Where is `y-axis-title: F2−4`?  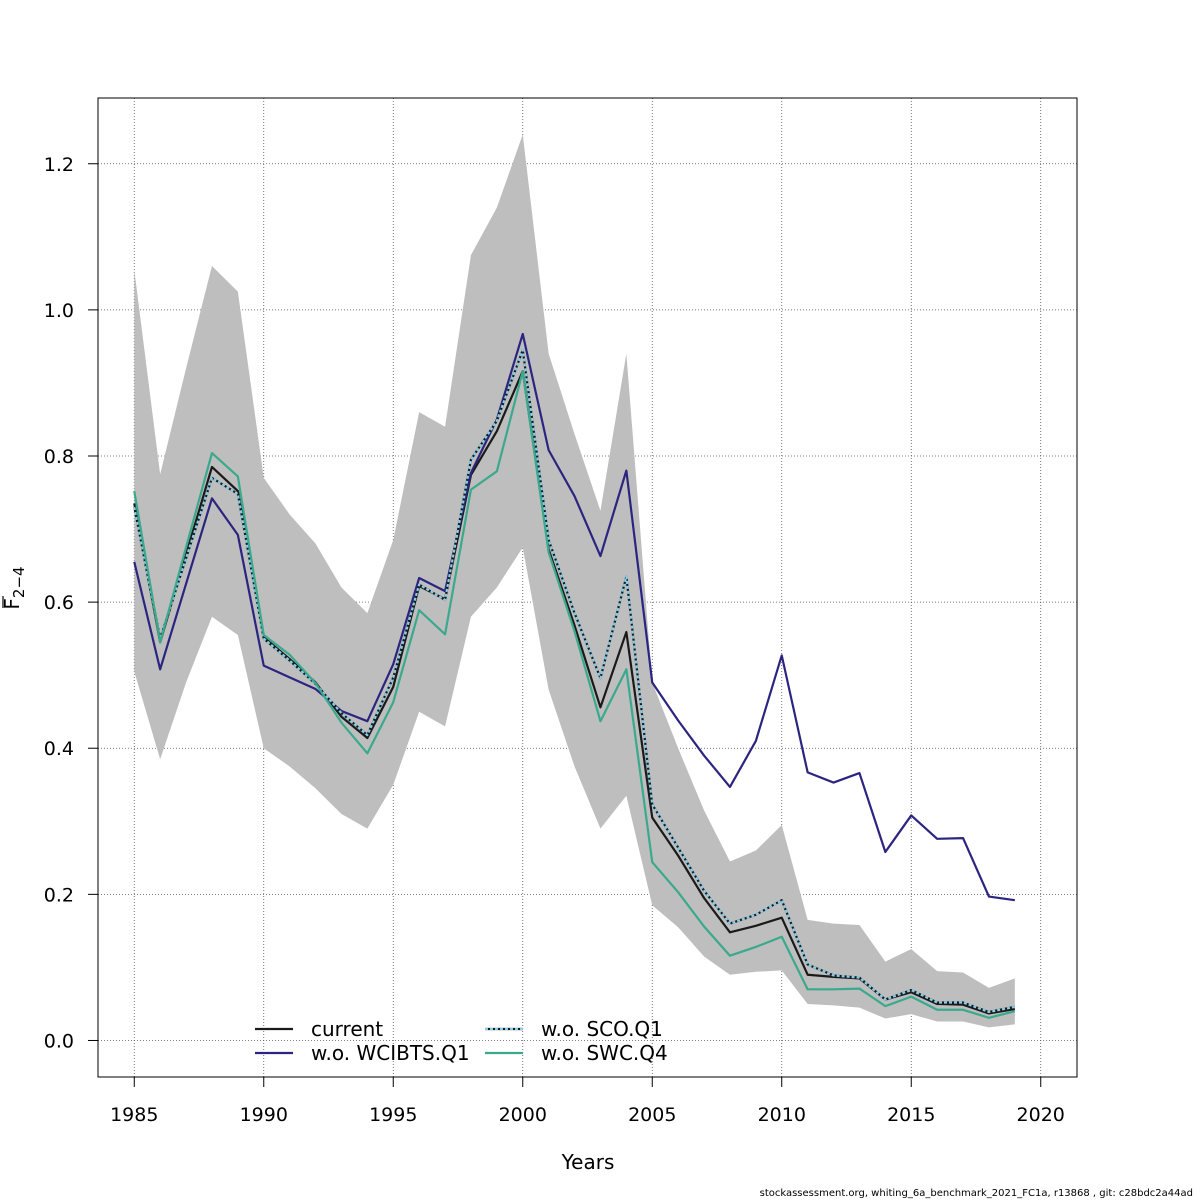 y-axis-title: F2−4 is located at coordinates (14, 587).